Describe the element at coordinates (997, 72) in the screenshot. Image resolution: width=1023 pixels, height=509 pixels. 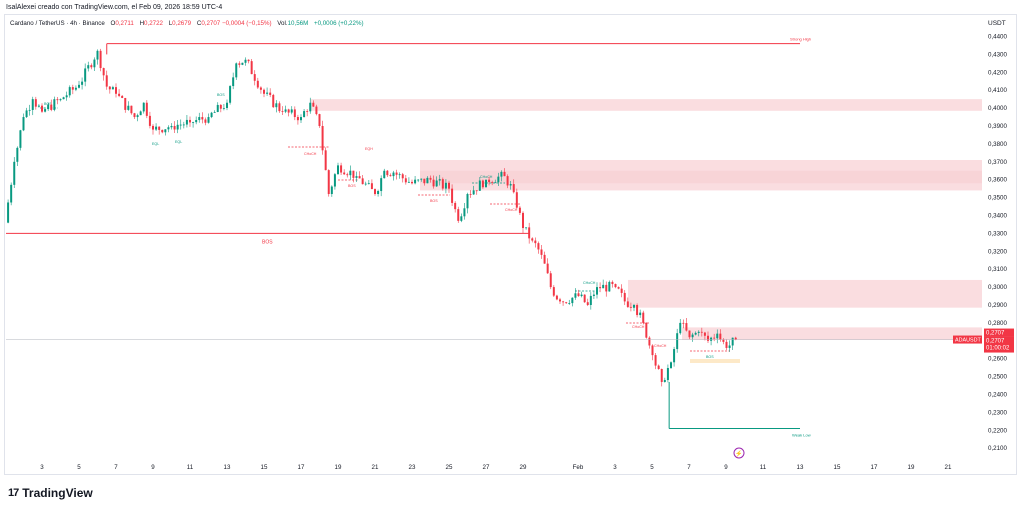
I see `price-tick: 0,4200` at that location.